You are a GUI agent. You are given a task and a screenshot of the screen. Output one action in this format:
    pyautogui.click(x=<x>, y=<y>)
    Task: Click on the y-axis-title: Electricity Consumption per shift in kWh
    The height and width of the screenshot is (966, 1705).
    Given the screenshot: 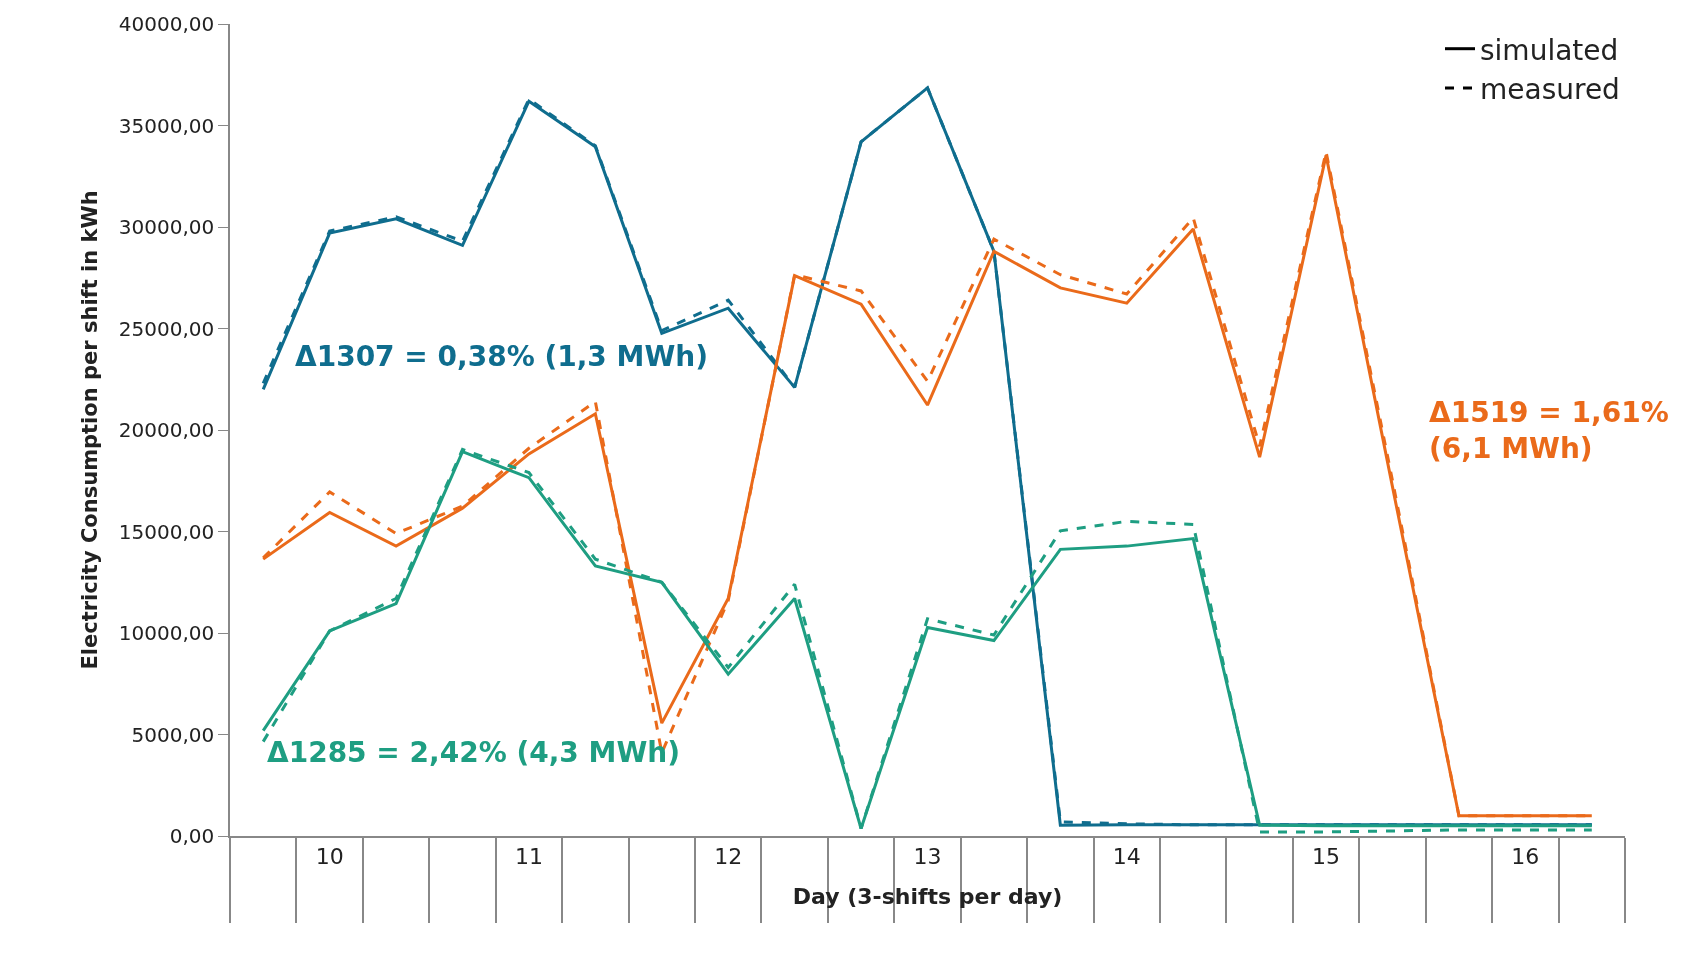 What is the action you would take?
    pyautogui.click(x=90, y=430)
    